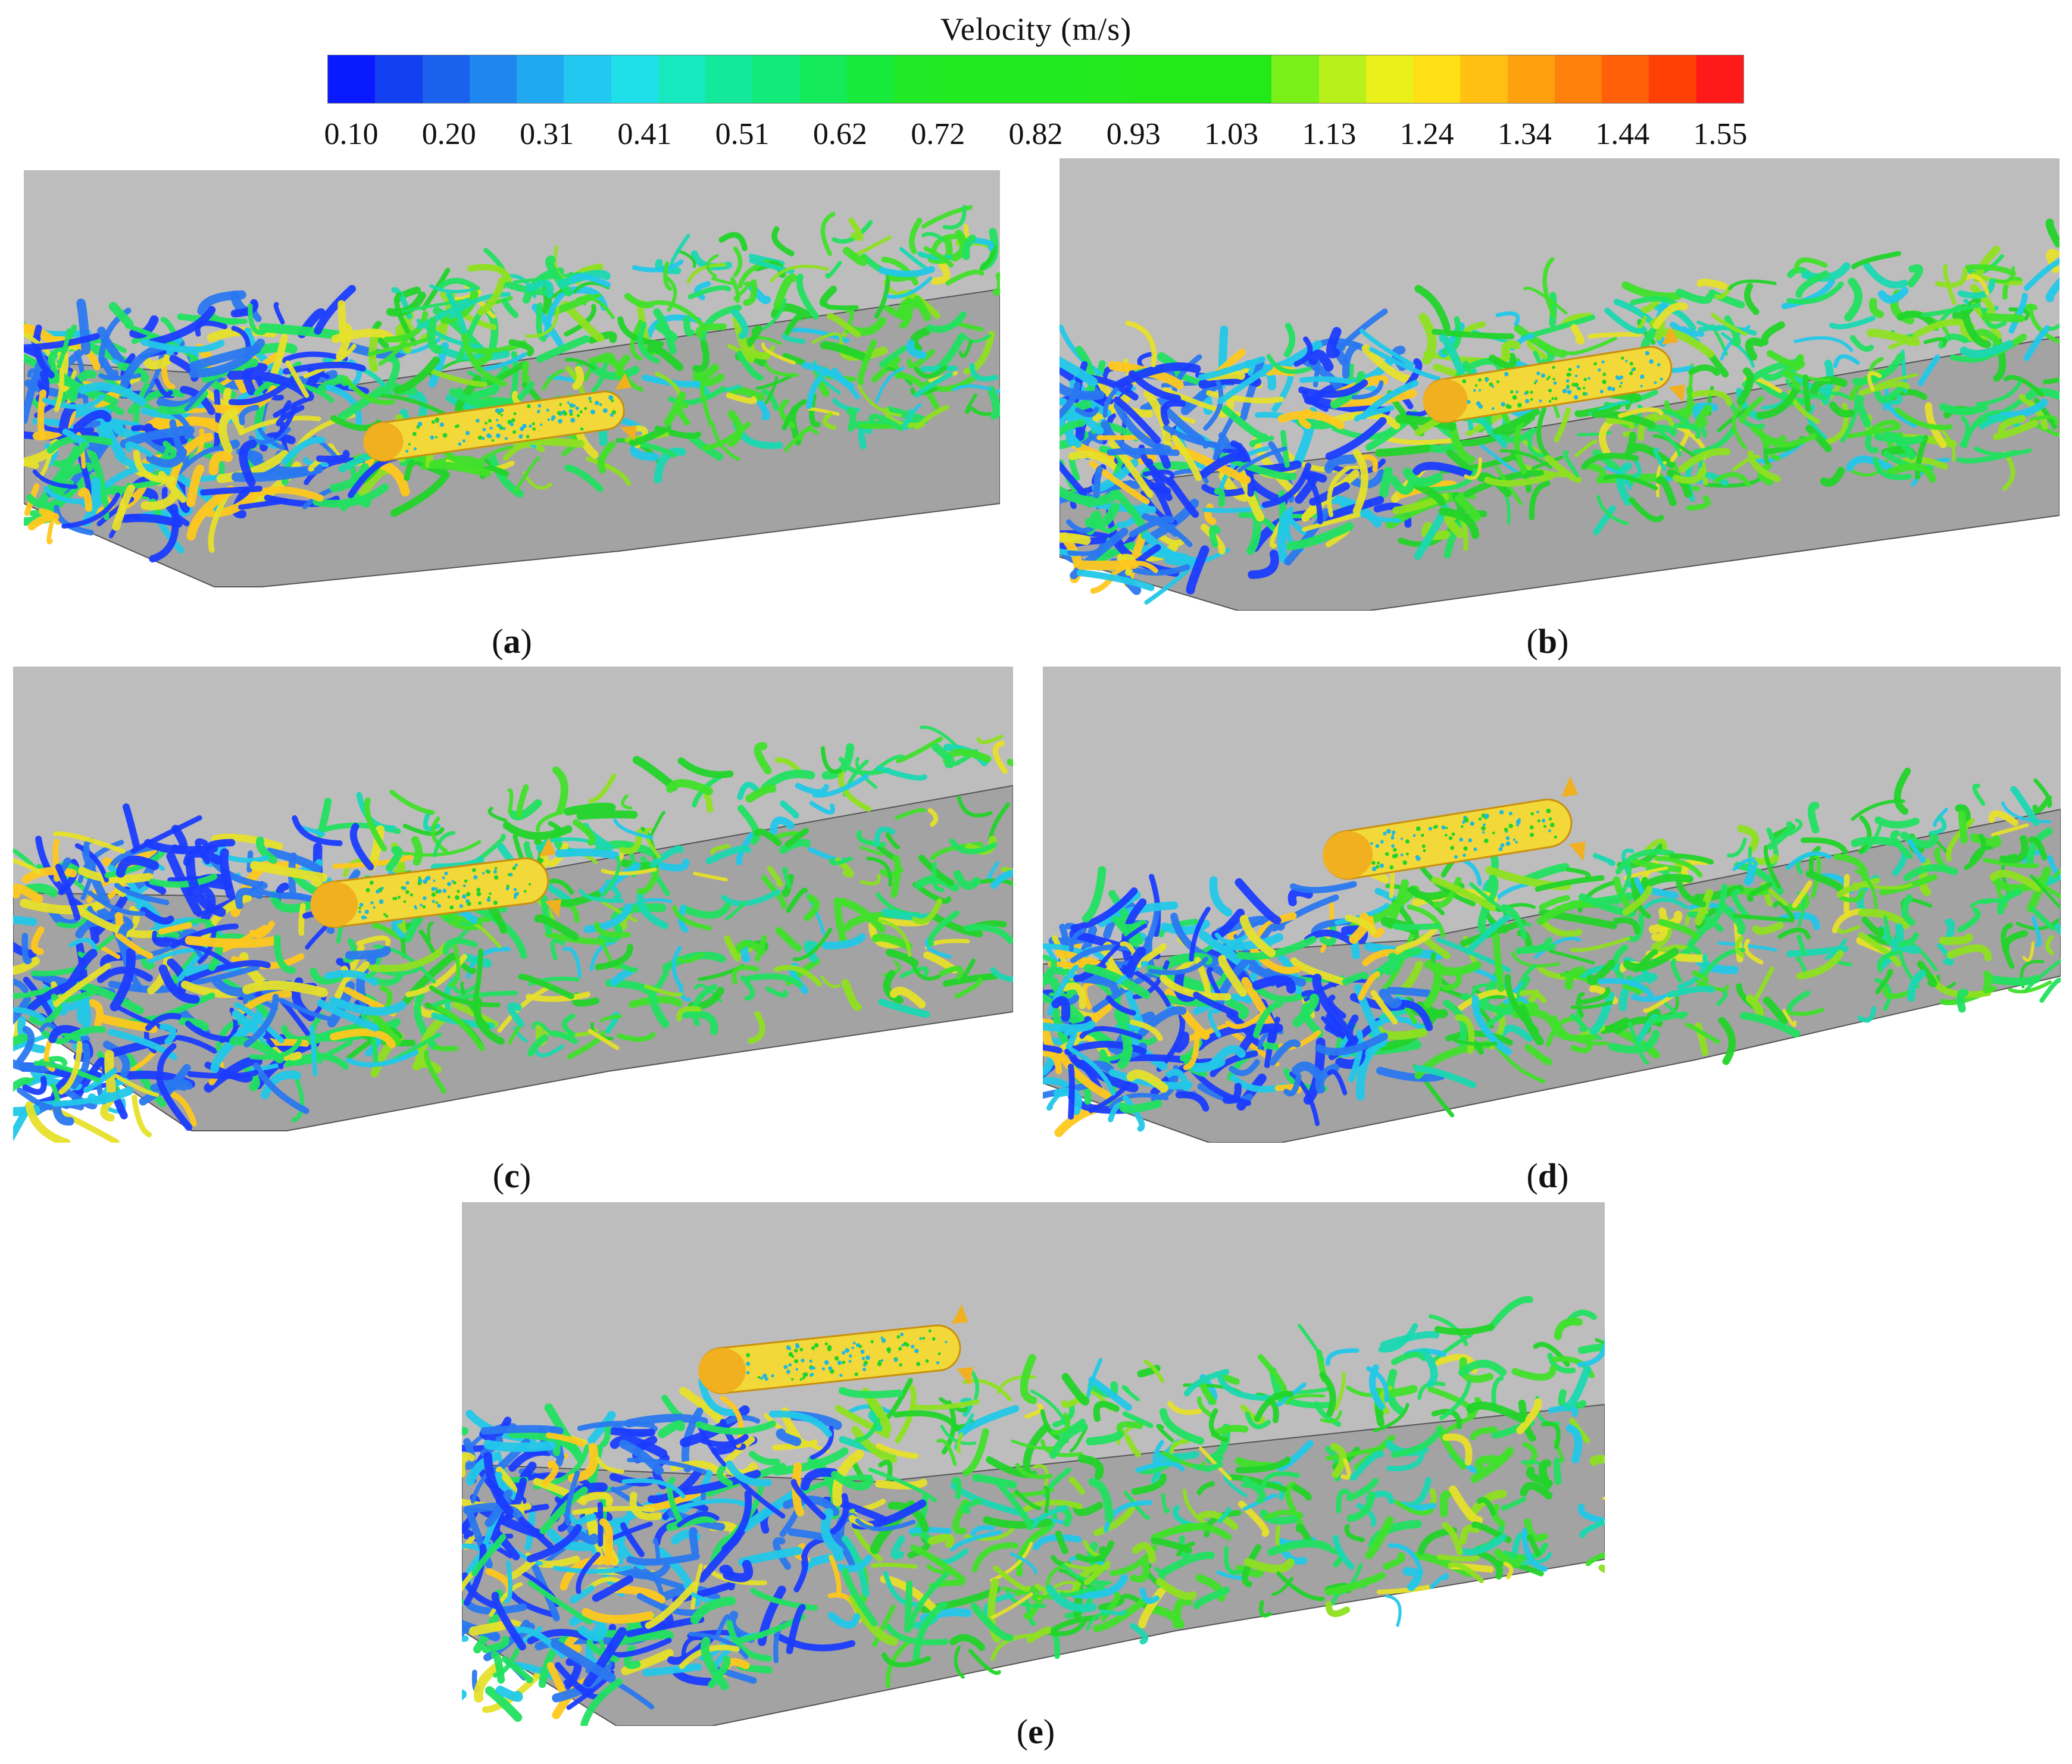 This screenshot has width=2072, height=1764. I want to click on panel-c-image, so click(513, 905).